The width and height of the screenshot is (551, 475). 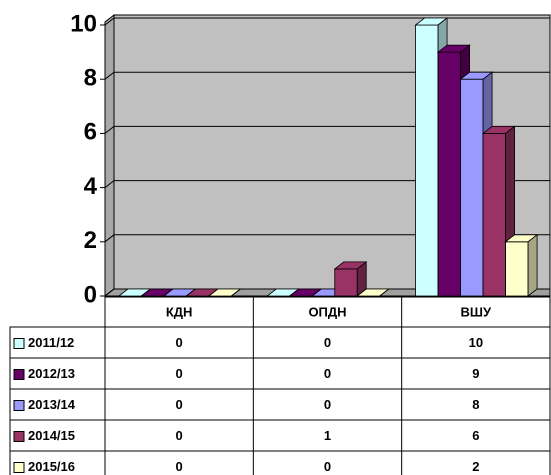 I want to click on table-value: 10, so click(x=476, y=342).